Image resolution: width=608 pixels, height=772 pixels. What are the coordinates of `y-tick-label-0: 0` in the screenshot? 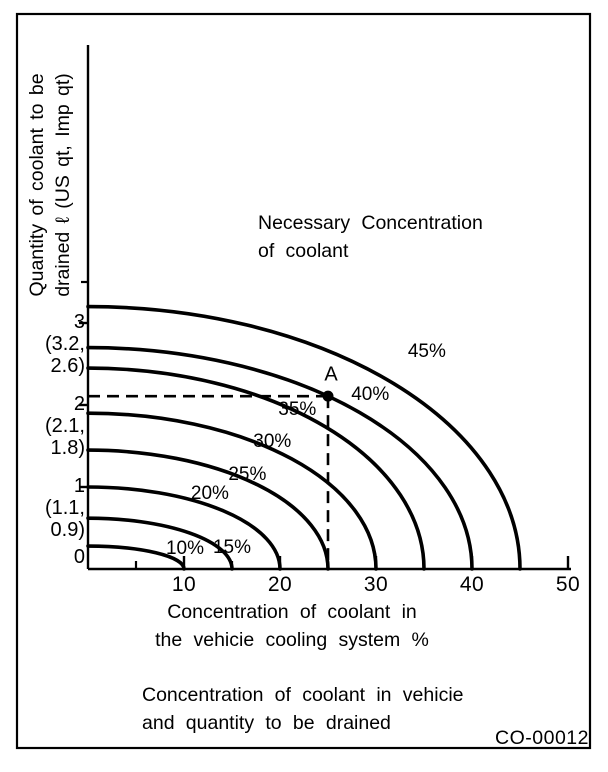 It's located at (79, 557).